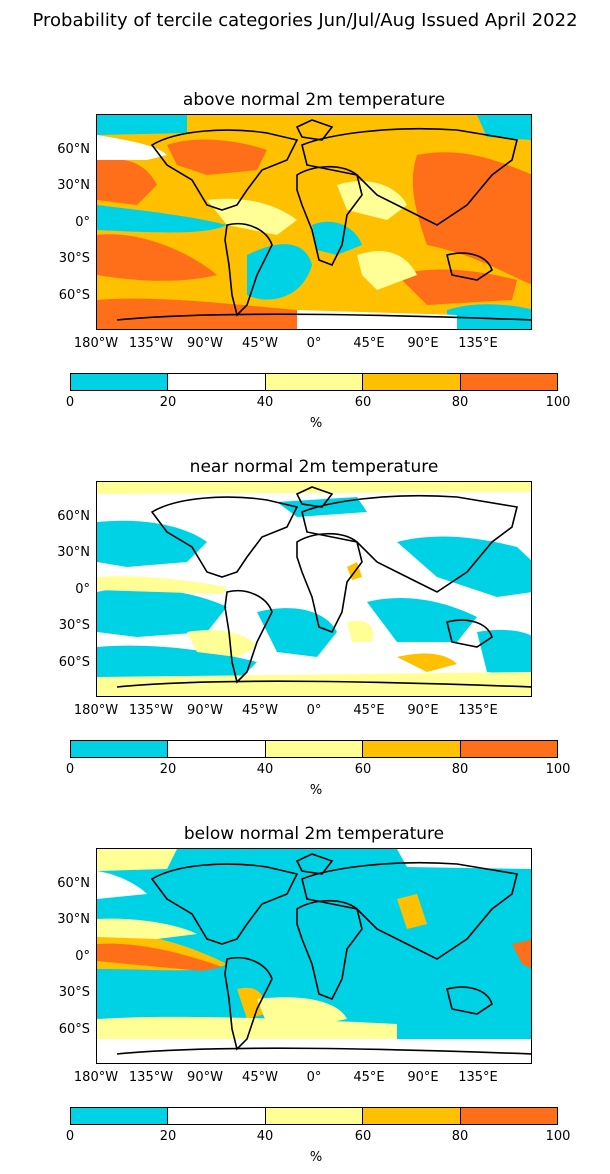  I want to click on panel-title-below-normal: below normal 2m temperature, so click(314, 834).